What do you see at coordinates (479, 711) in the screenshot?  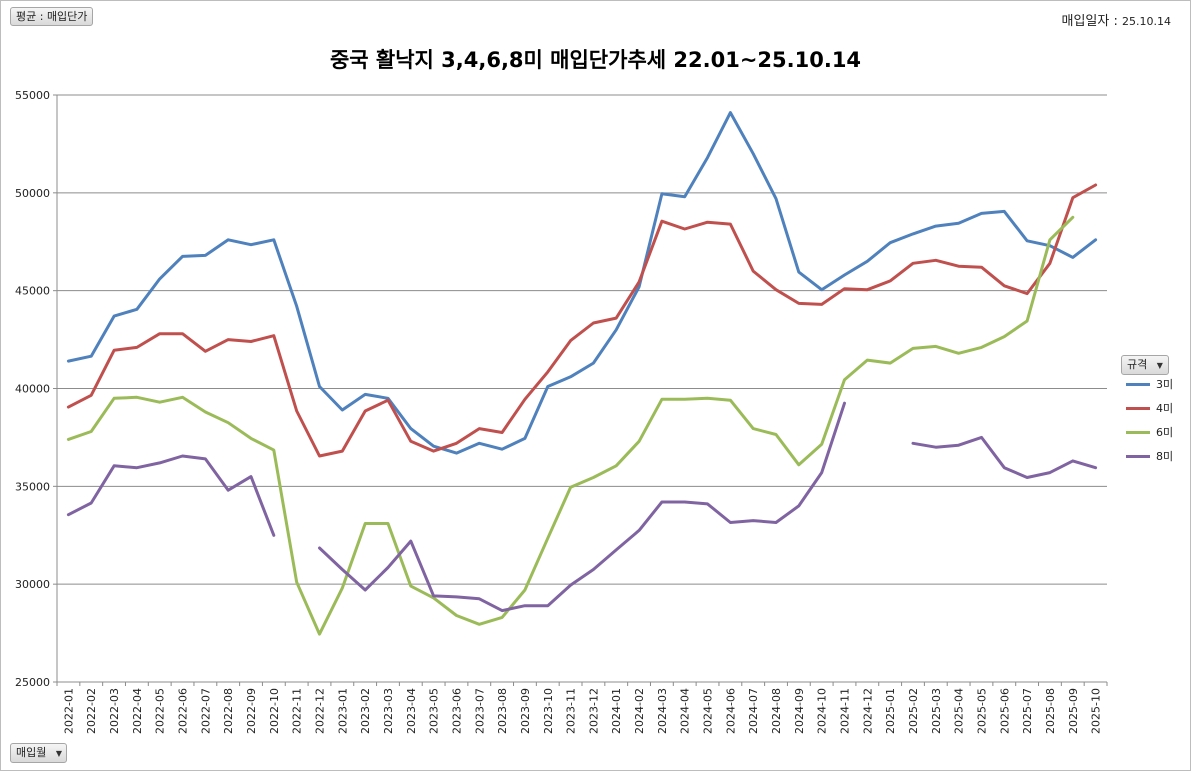 I see `x-tick-label: 2023-07` at bounding box center [479, 711].